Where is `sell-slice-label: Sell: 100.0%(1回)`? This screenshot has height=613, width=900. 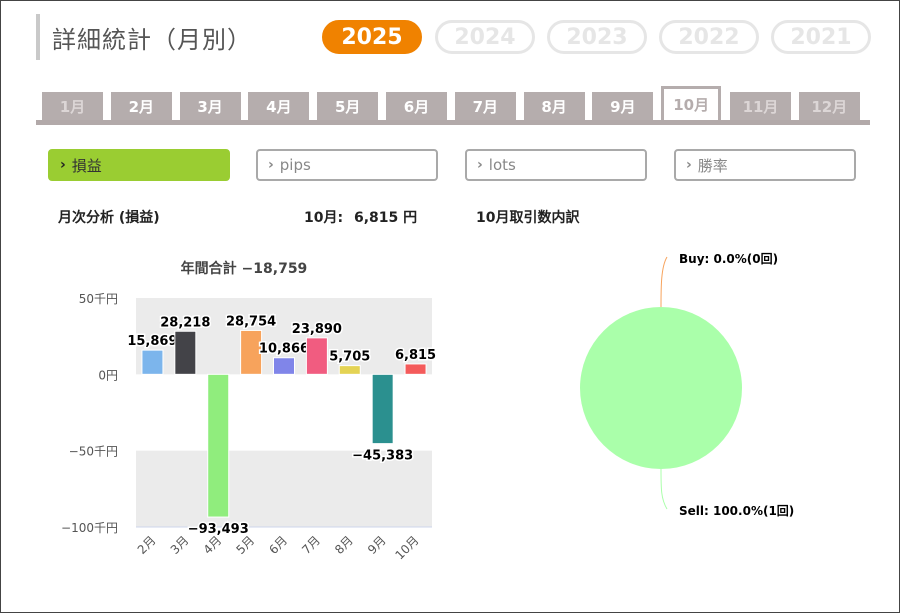
sell-slice-label: Sell: 100.0%(1回) is located at coordinates (736, 511).